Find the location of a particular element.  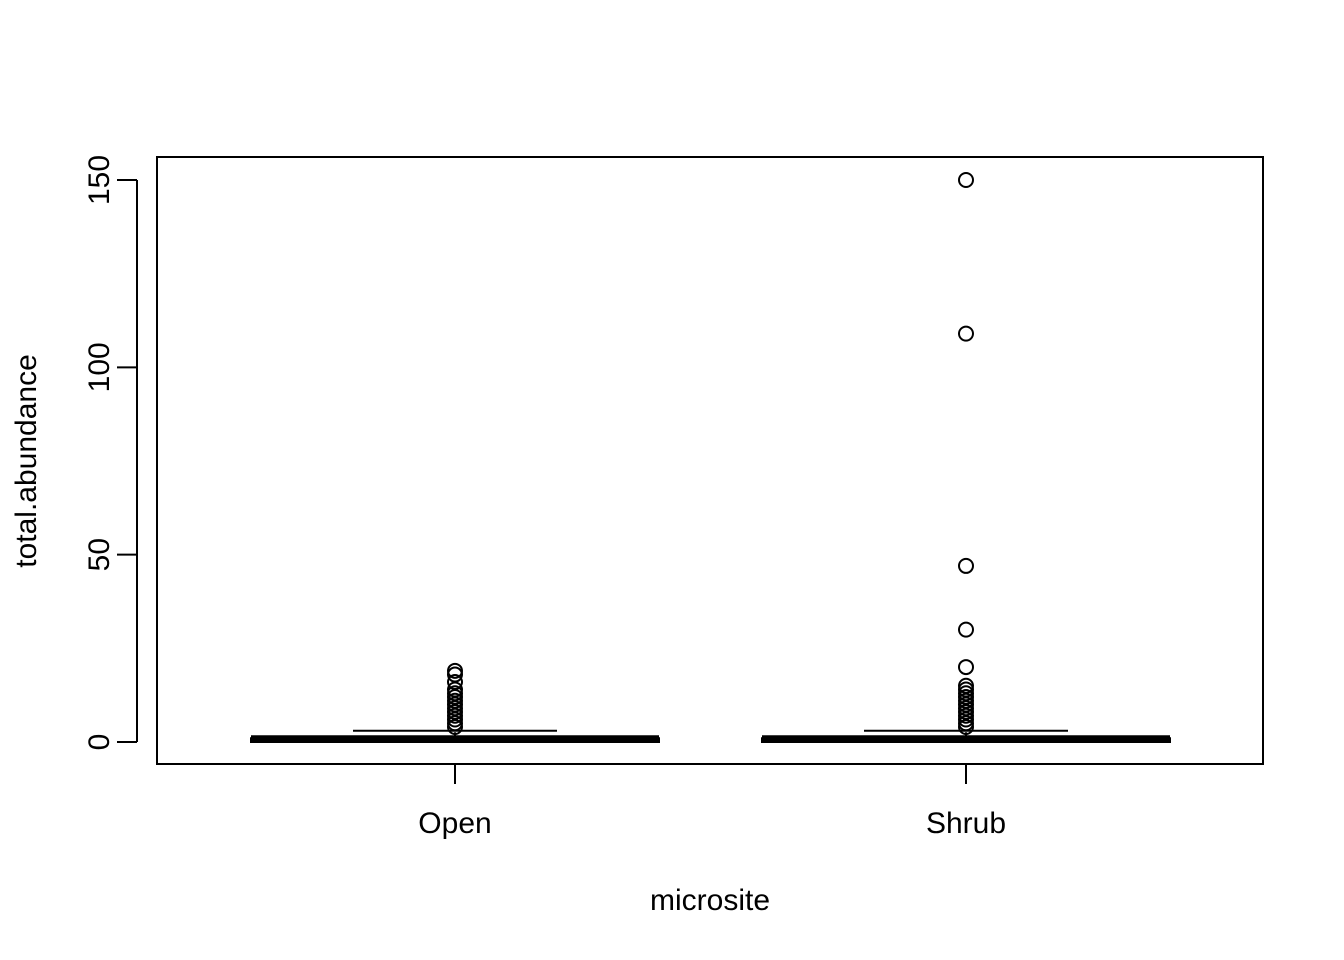

y-axis: 0 50 100 150 is located at coordinates (110, 453).